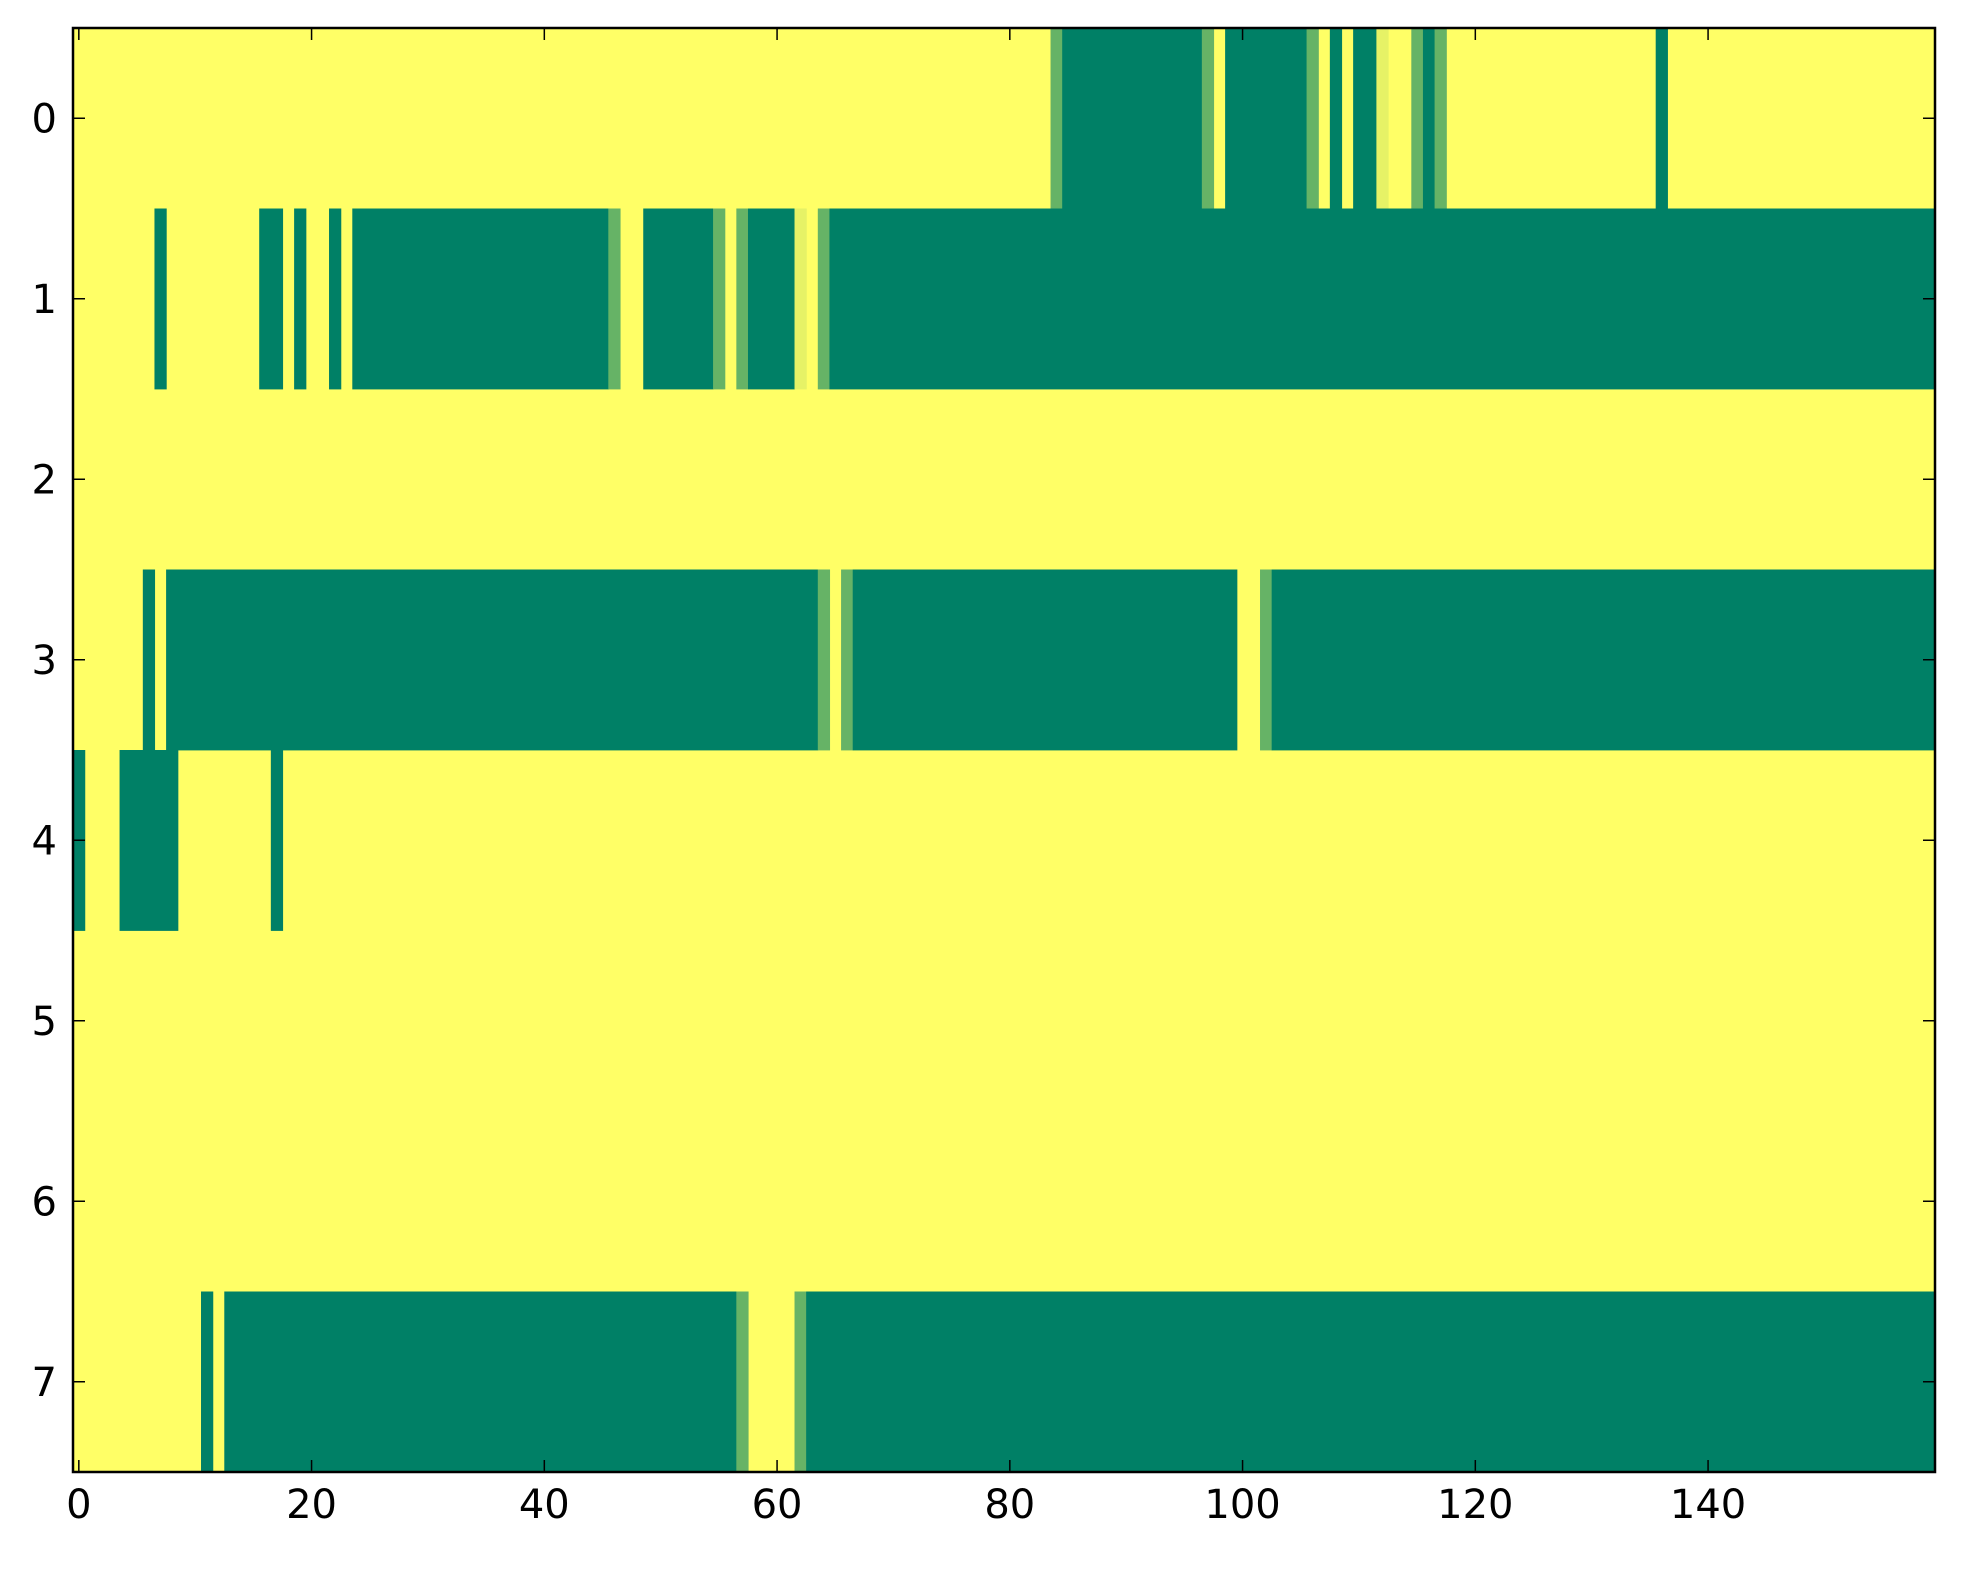  Describe the element at coordinates (44, 661) in the screenshot. I see `y-tick-label: 3` at that location.